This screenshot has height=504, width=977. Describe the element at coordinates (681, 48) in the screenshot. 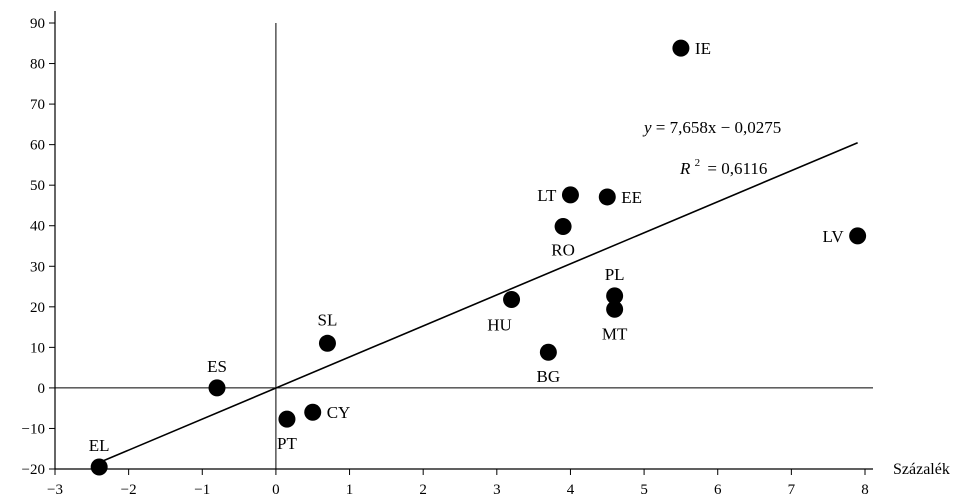

I see `data-point-ie` at that location.